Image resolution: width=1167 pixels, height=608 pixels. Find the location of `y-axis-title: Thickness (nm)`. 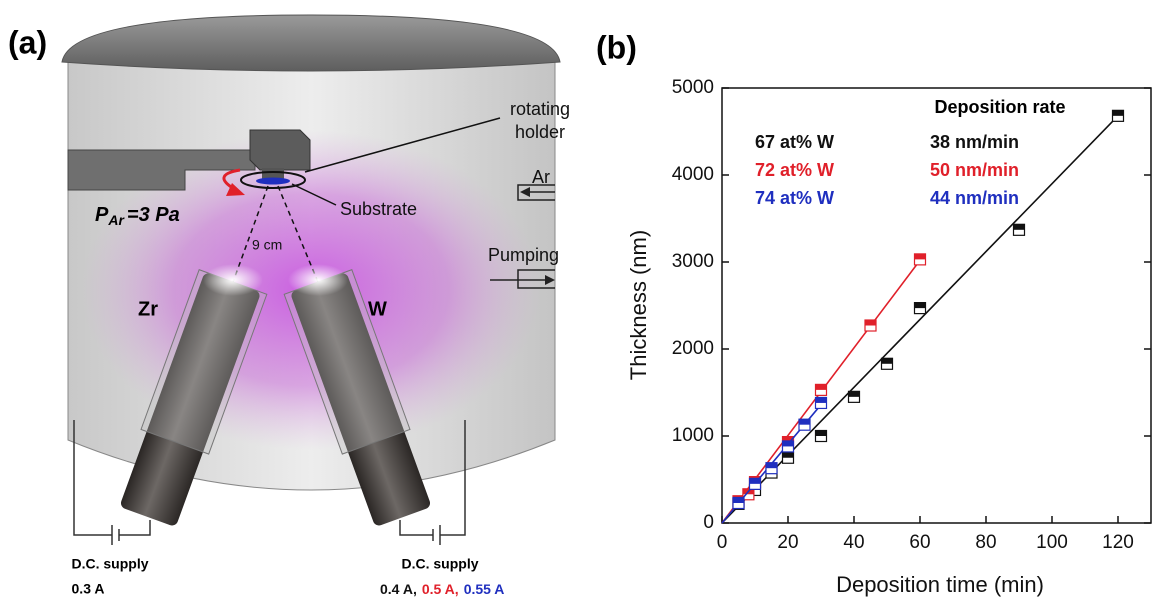

y-axis-title: Thickness (nm) is located at coordinates (638, 305).